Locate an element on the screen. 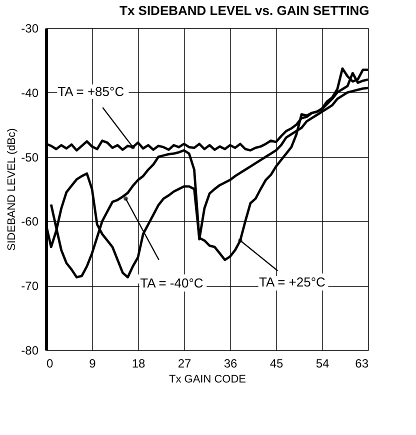 This screenshot has height=435, width=416. x-tick-label: 27 is located at coordinates (185, 363).